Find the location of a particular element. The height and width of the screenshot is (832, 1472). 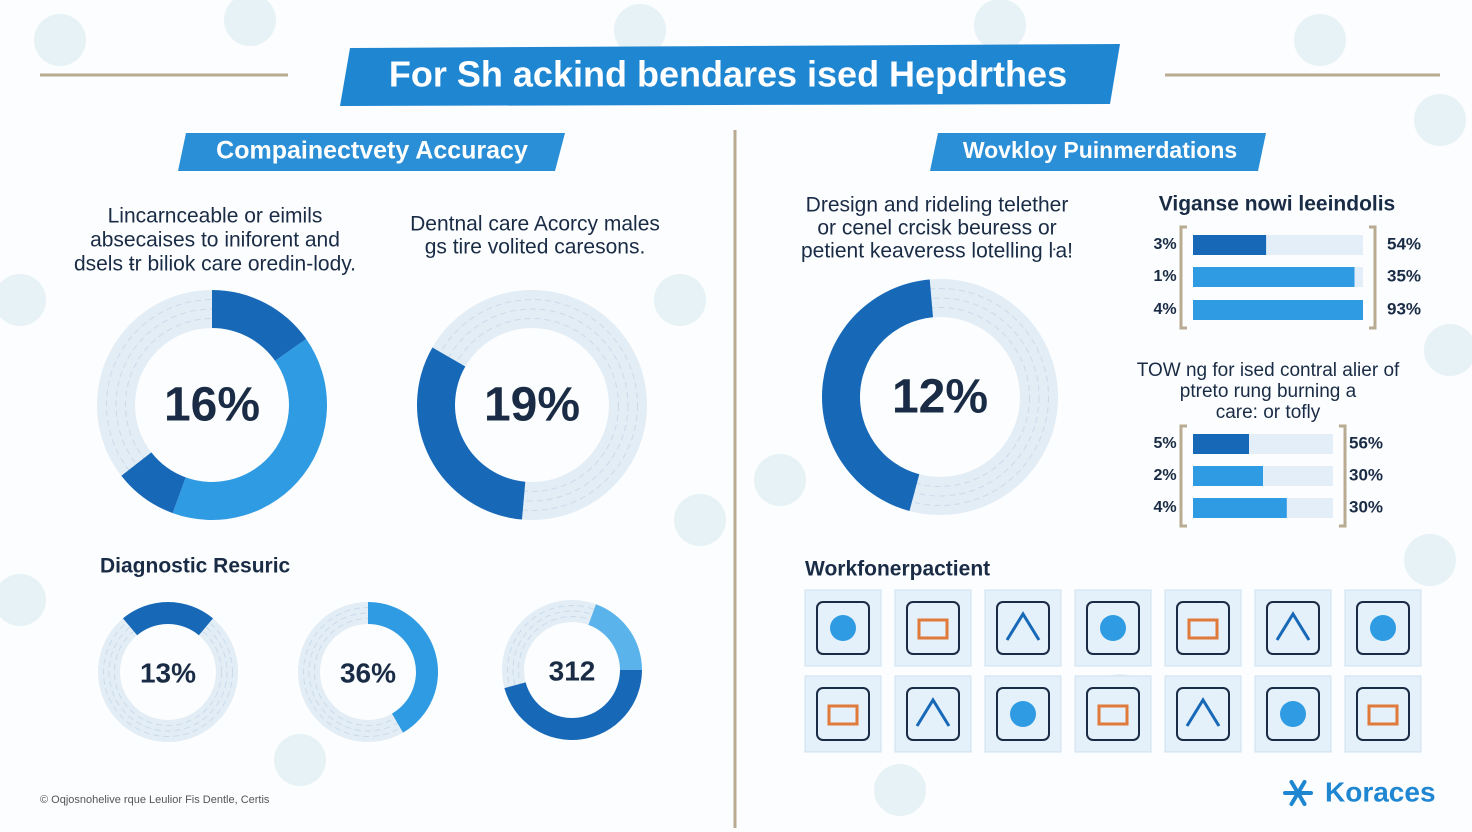

paragraph-line: Dresign and rideling telether is located at coordinates (937, 205).